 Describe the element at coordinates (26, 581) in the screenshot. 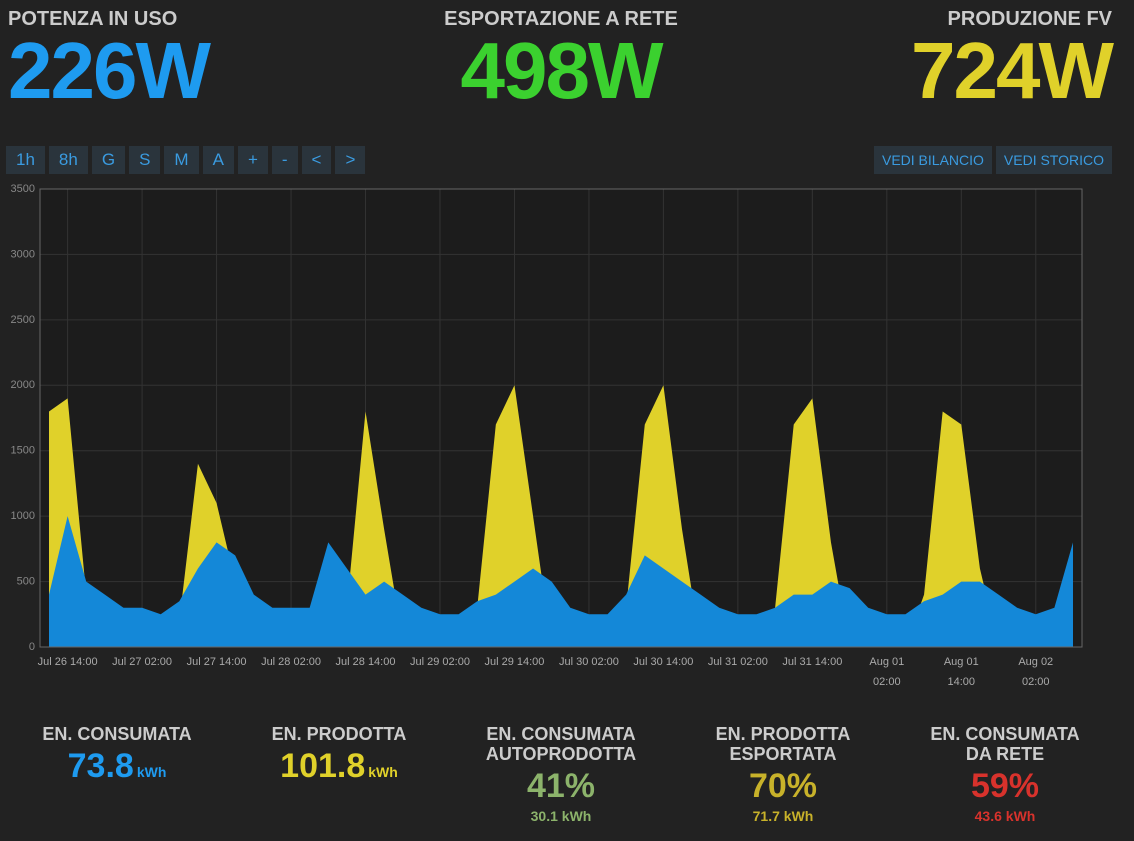

I see `y-tick-label: 500` at that location.